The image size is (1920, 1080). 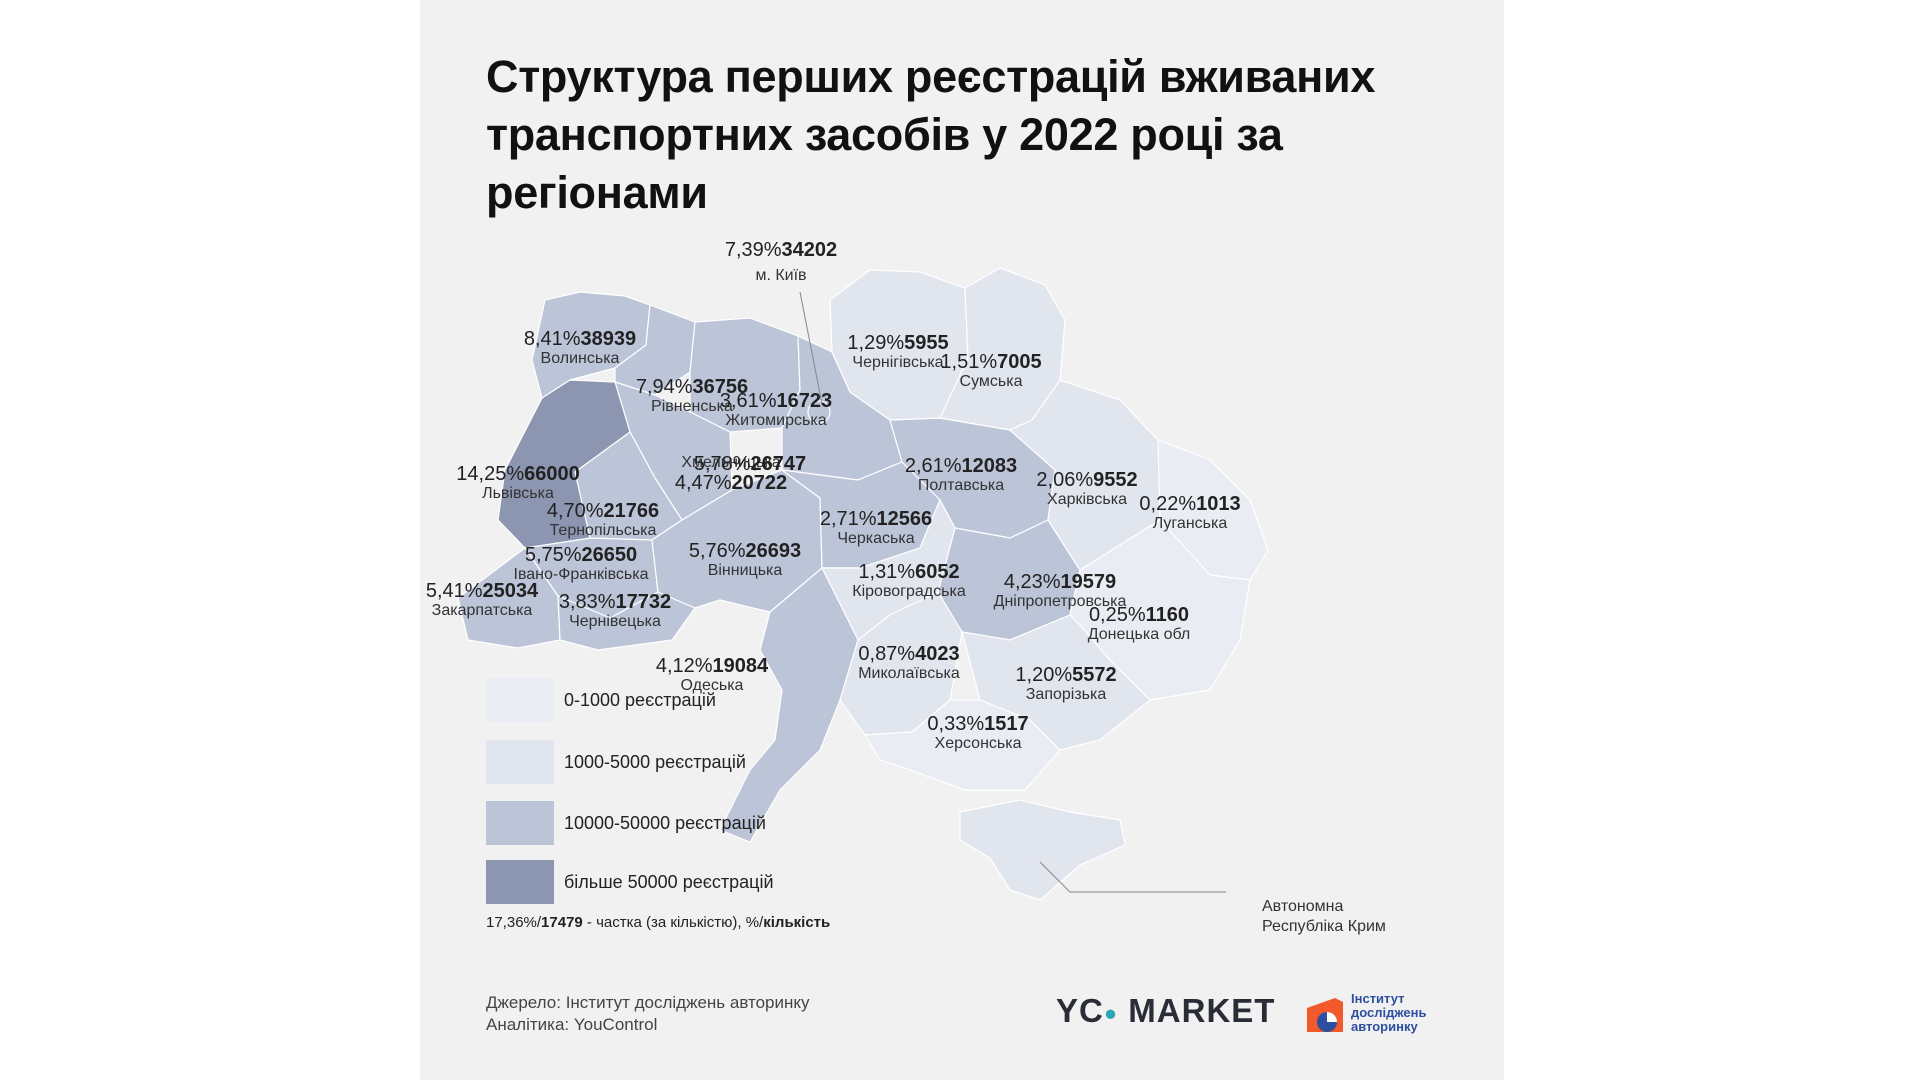 I want to click on label-ternopilska: 4,70%21766 Тернопільська, so click(x=603, y=519).